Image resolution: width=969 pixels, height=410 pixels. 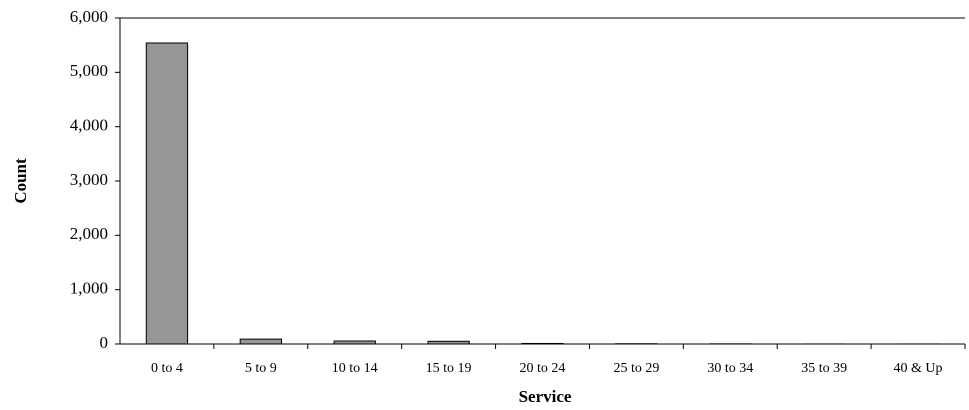 I want to click on x-tick-label: 30 to 34, so click(x=730, y=368).